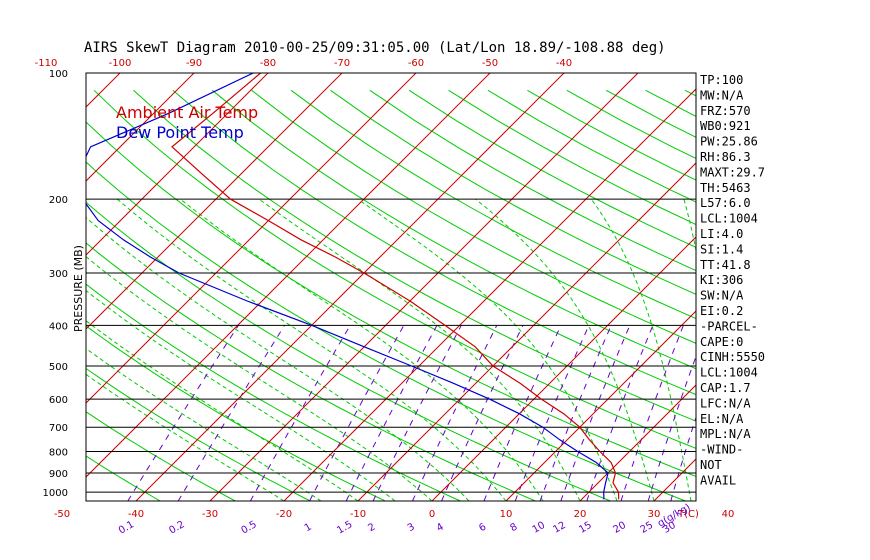 This screenshot has width=870, height=560. Describe the element at coordinates (268, 63) in the screenshot. I see `top-temperature-tick-label: -80` at that location.